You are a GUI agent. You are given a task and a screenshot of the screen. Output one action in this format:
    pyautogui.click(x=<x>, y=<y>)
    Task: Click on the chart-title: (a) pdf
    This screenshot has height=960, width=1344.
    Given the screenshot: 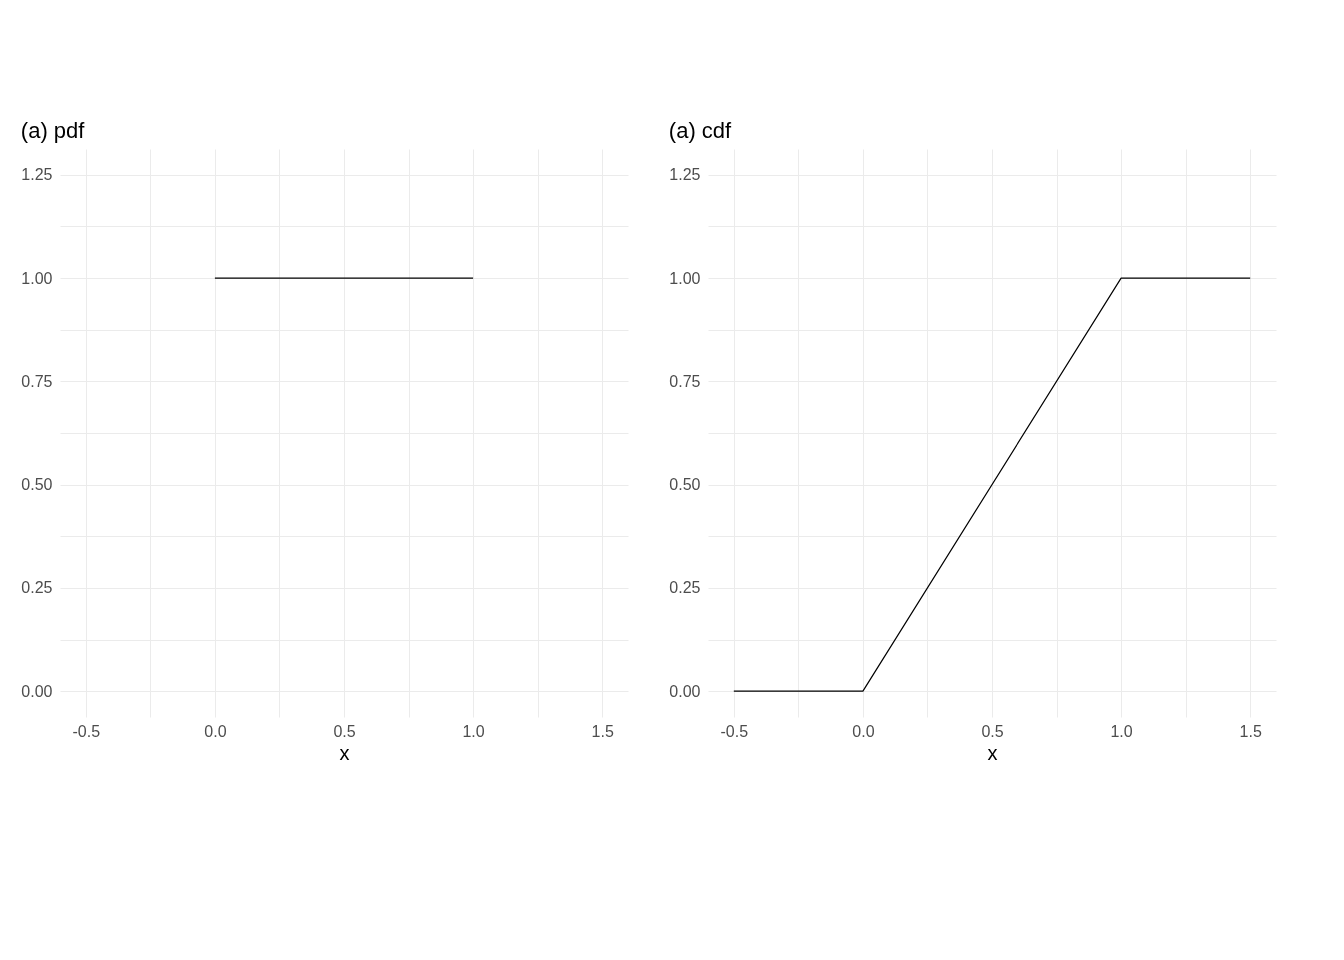 What is the action you would take?
    pyautogui.click(x=53, y=130)
    